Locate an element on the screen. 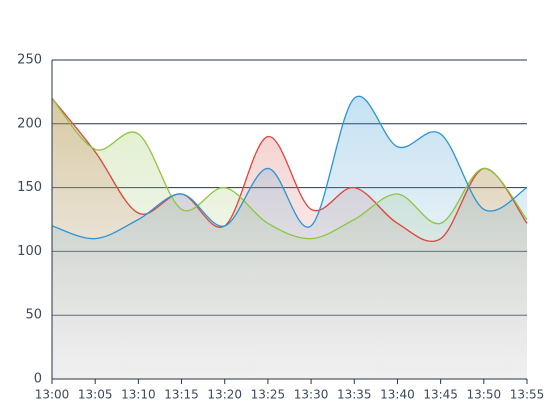 Image resolution: width=550 pixels, height=420 pixels. y-tick-label: 250 is located at coordinates (29, 60).